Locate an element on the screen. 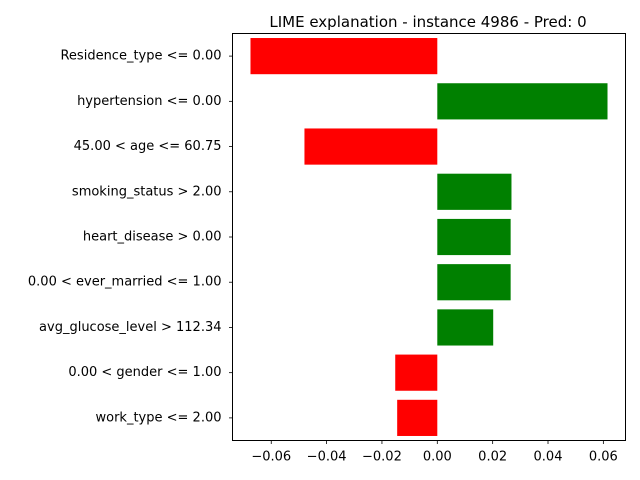 This screenshot has height=480, width=640. y-tick-label: smoking_status > 2.00 is located at coordinates (147, 191).